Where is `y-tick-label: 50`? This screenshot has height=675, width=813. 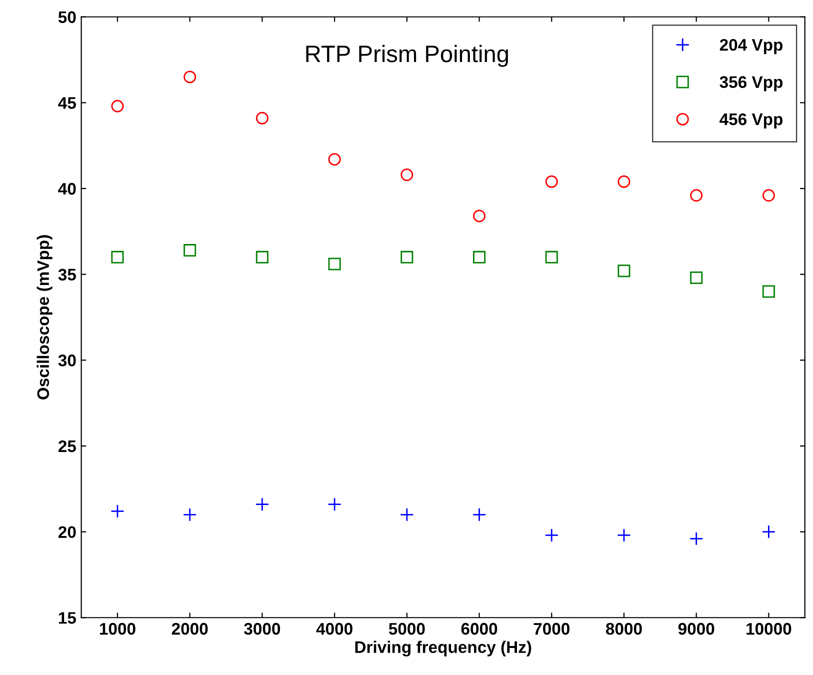
y-tick-label: 50 is located at coordinates (67, 17).